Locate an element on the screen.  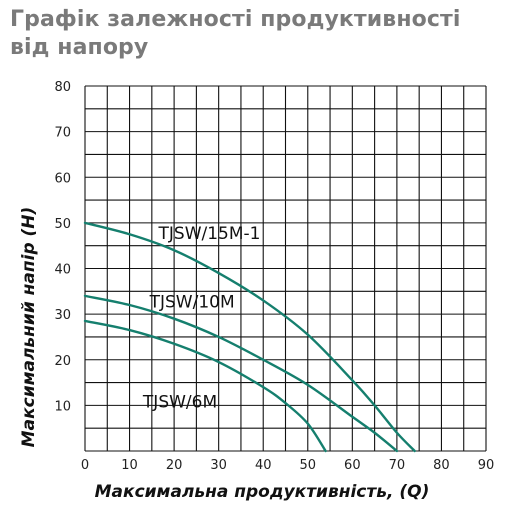
series-label: TJSW/15M-1 is located at coordinates (209, 234).